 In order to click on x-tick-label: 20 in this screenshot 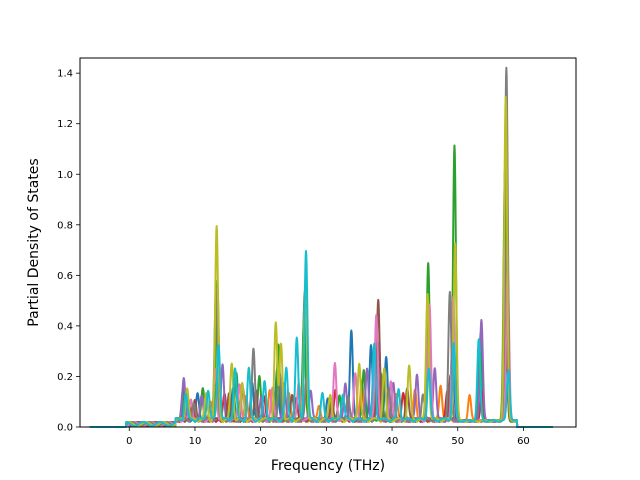, I will do `click(260, 441)`.